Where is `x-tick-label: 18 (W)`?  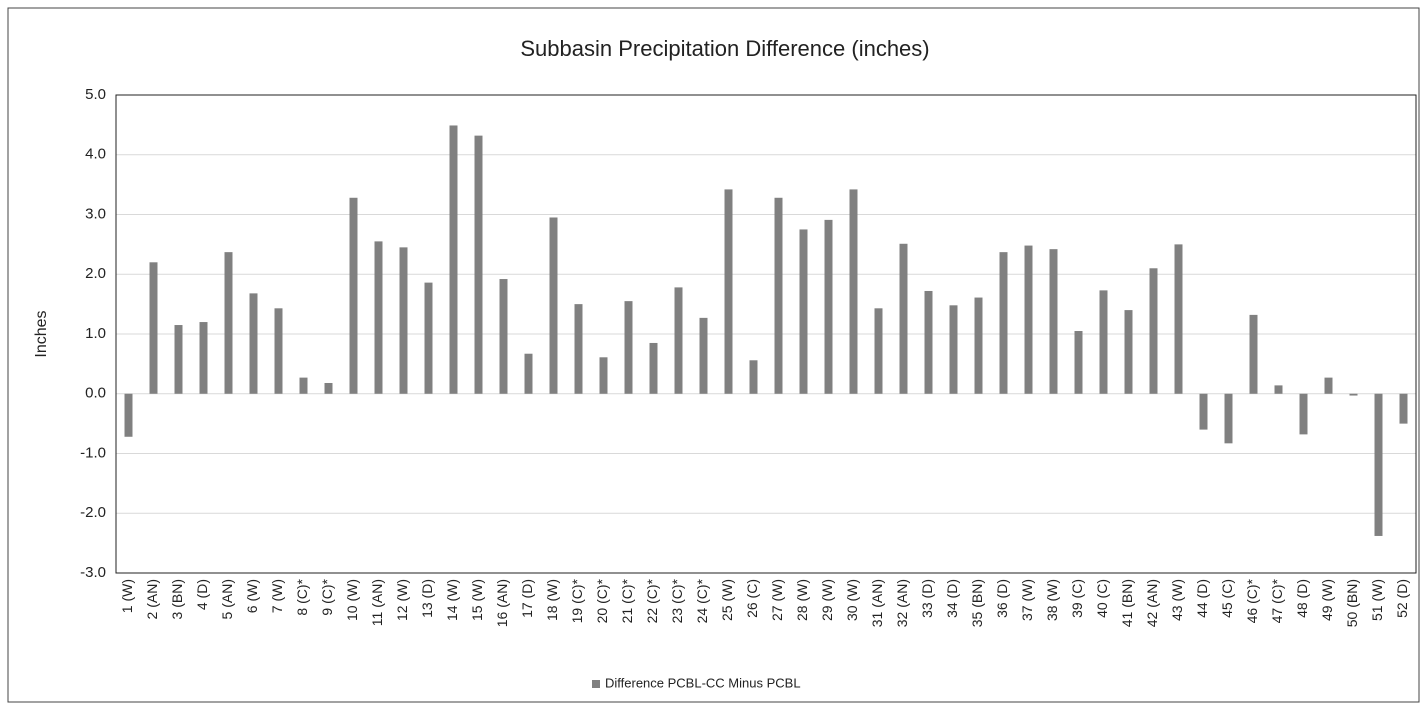
x-tick-label: 18 (W) is located at coordinates (552, 600).